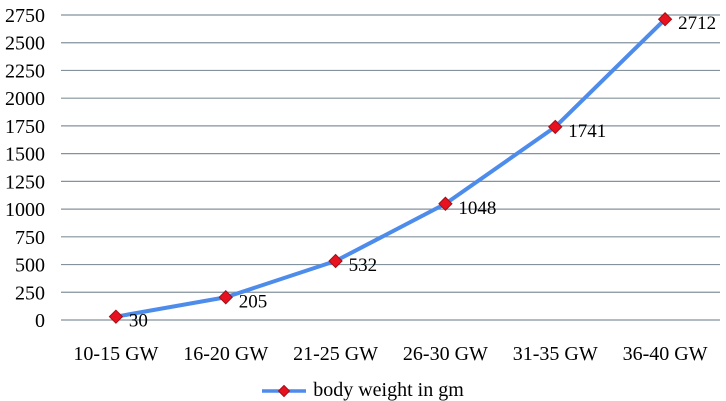 The height and width of the screenshot is (401, 726). I want to click on legend-label: body weight in gm, so click(388, 389).